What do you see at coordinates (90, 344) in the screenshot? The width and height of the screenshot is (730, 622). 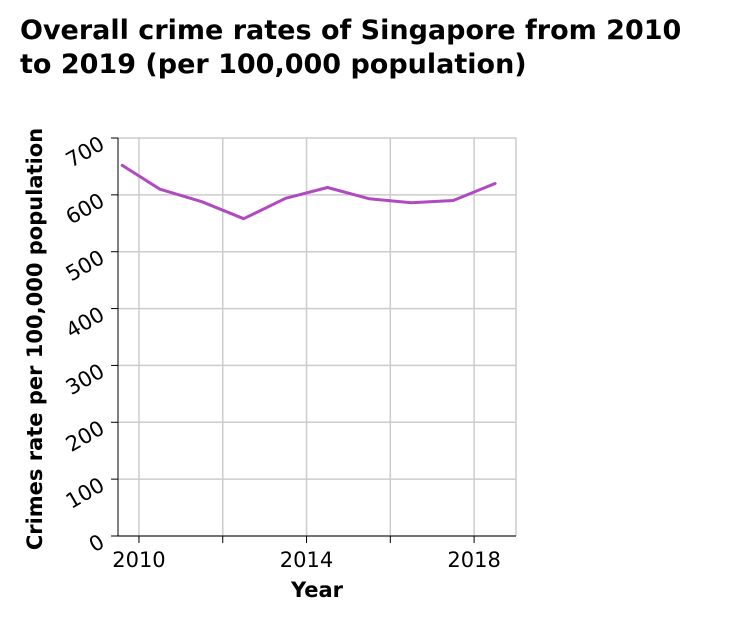 I see `y-axis-ticks: 0 100 200 300 400 500 600 700` at bounding box center [90, 344].